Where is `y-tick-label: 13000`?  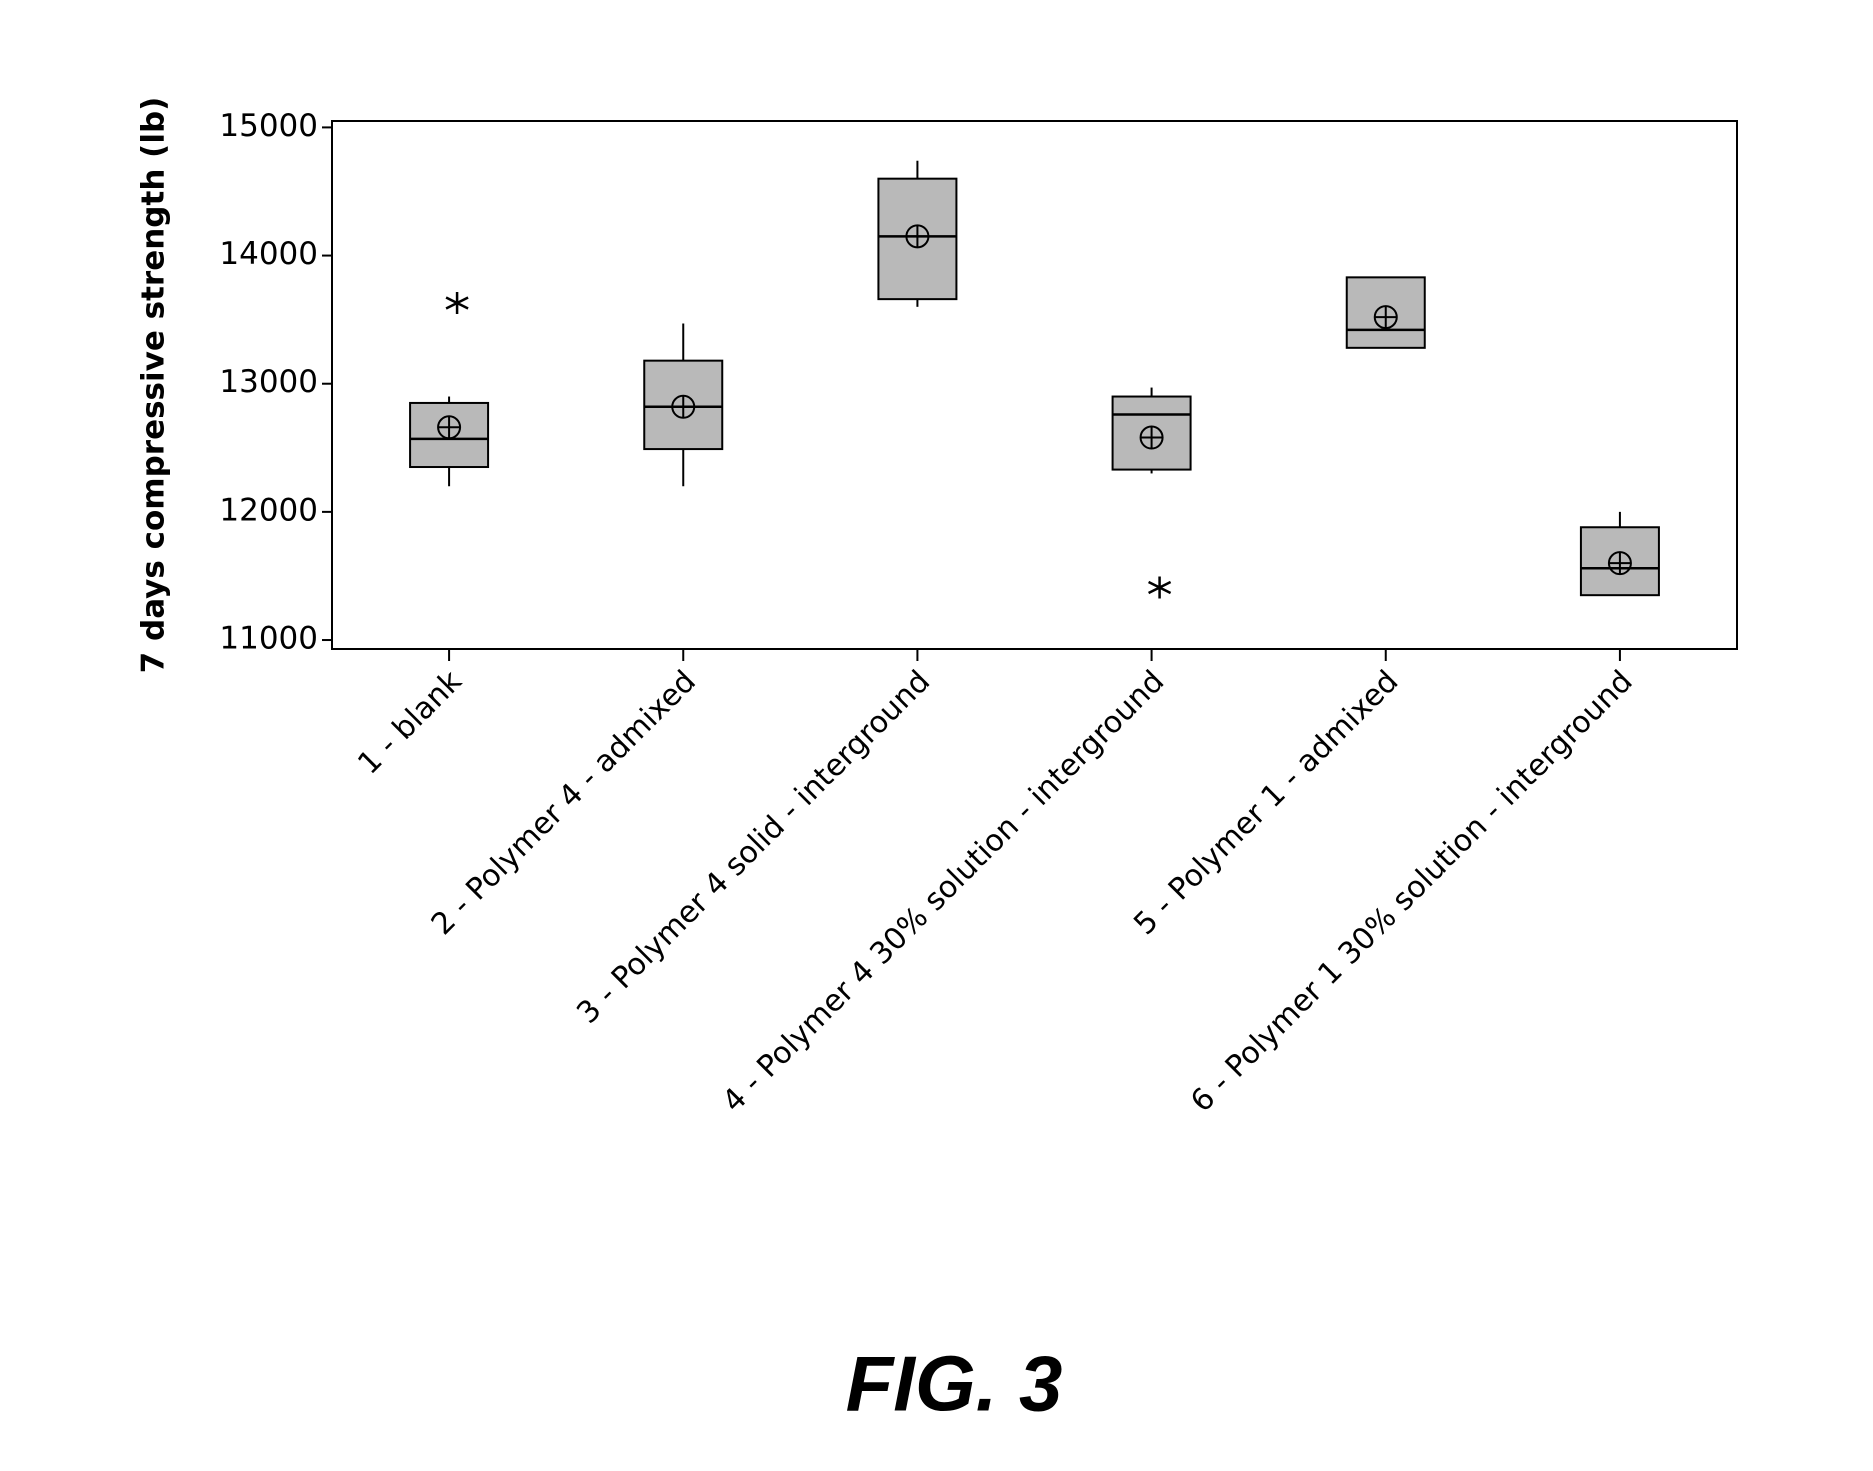 y-tick-label: 13000 is located at coordinates (268, 382).